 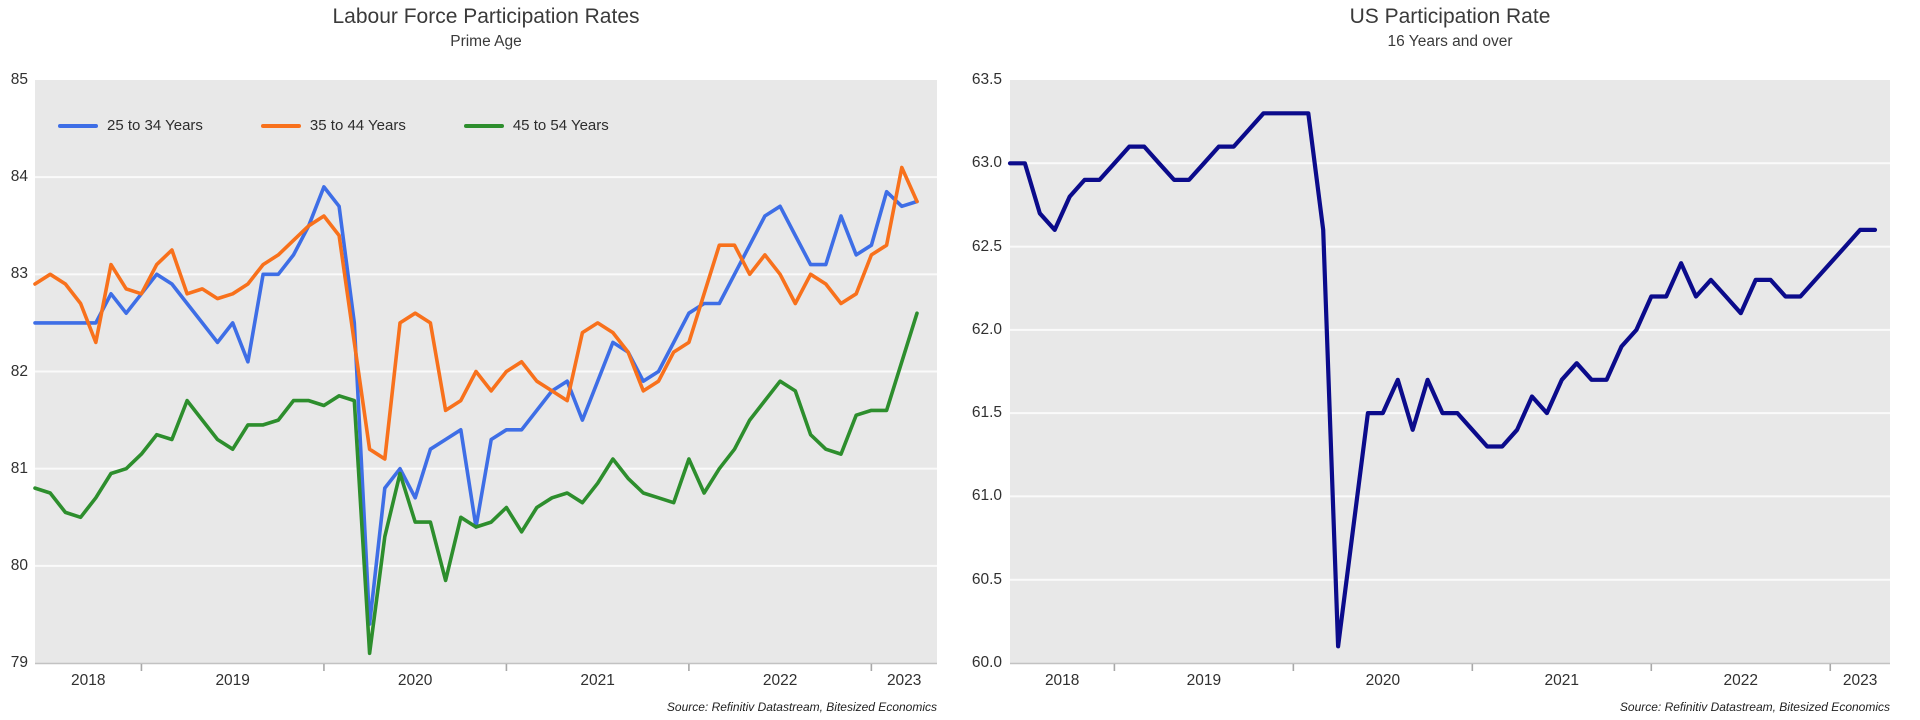 What do you see at coordinates (986, 413) in the screenshot?
I see `y-tick-label: 61.5` at bounding box center [986, 413].